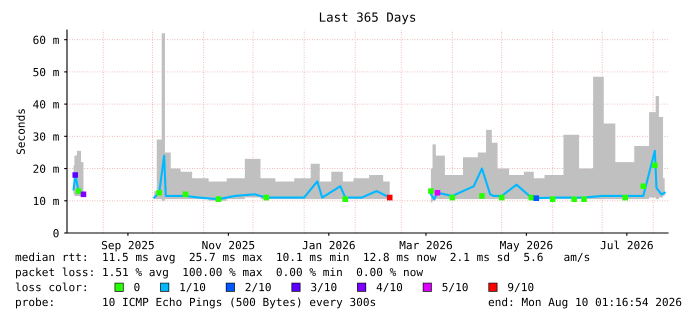  What do you see at coordinates (196, 303) in the screenshot?
I see `text: probe: 10 ICMP Echo Pings (500 Bytes) every 300s` at bounding box center [196, 303].